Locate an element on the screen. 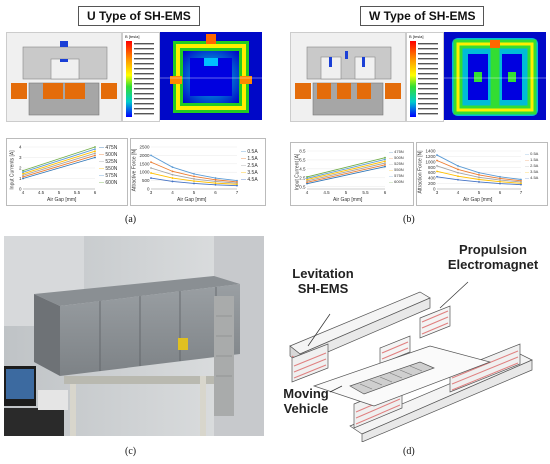 This screenshot has height=464, width=550. chart-b1-ylabel: Input Current [A] is located at coordinates (297, 172).